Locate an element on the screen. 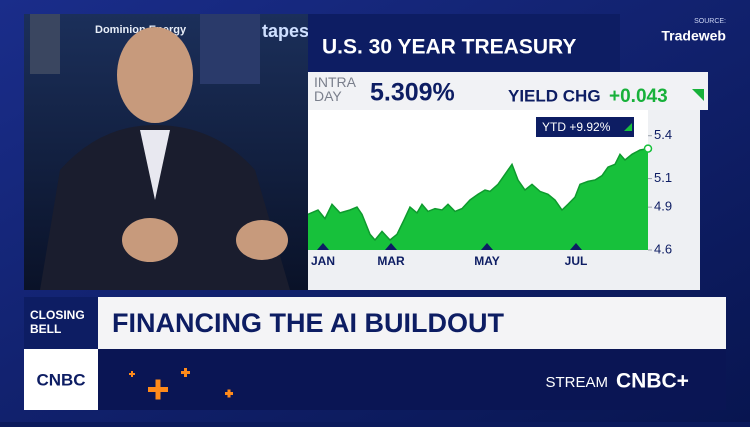 This screenshot has height=427, width=750. stream-brand: CNBC+ is located at coordinates (652, 381).